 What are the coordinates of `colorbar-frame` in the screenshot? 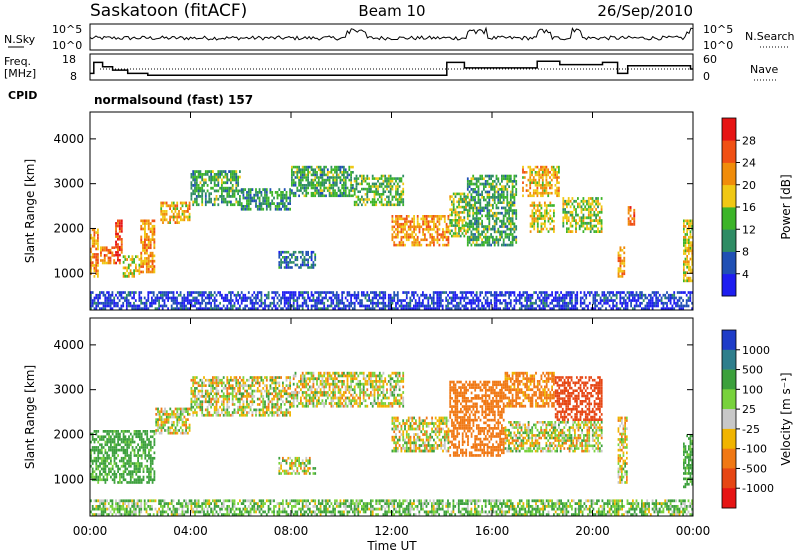 It's located at (729, 419).